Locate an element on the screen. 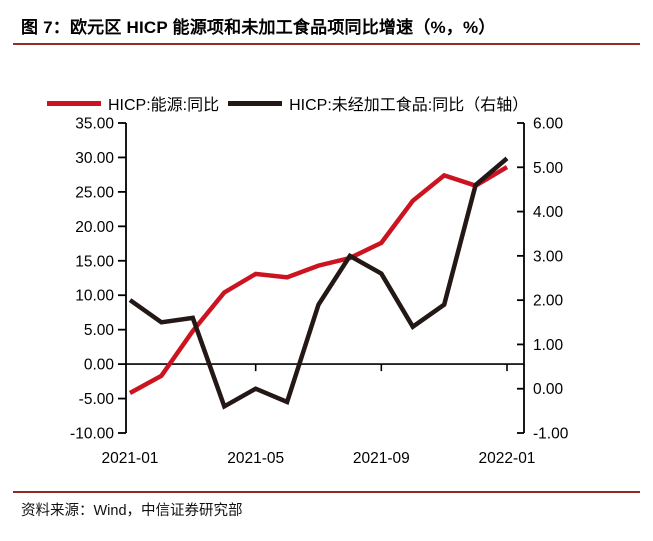  legend-item-energy: HICP:能源:同比 is located at coordinates (133, 103).